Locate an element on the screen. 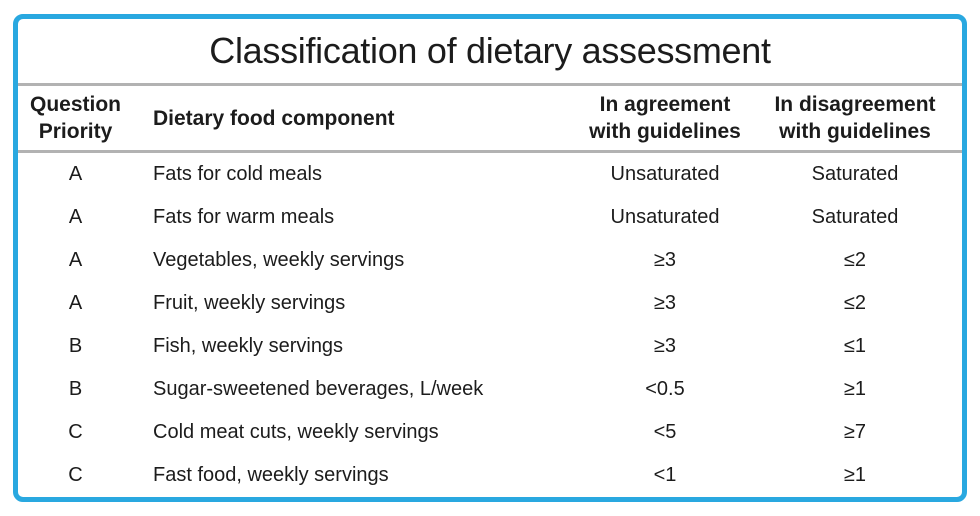 This screenshot has width=980, height=516. column-header-dietary-food-component: Dietary food component is located at coordinates (349, 118).